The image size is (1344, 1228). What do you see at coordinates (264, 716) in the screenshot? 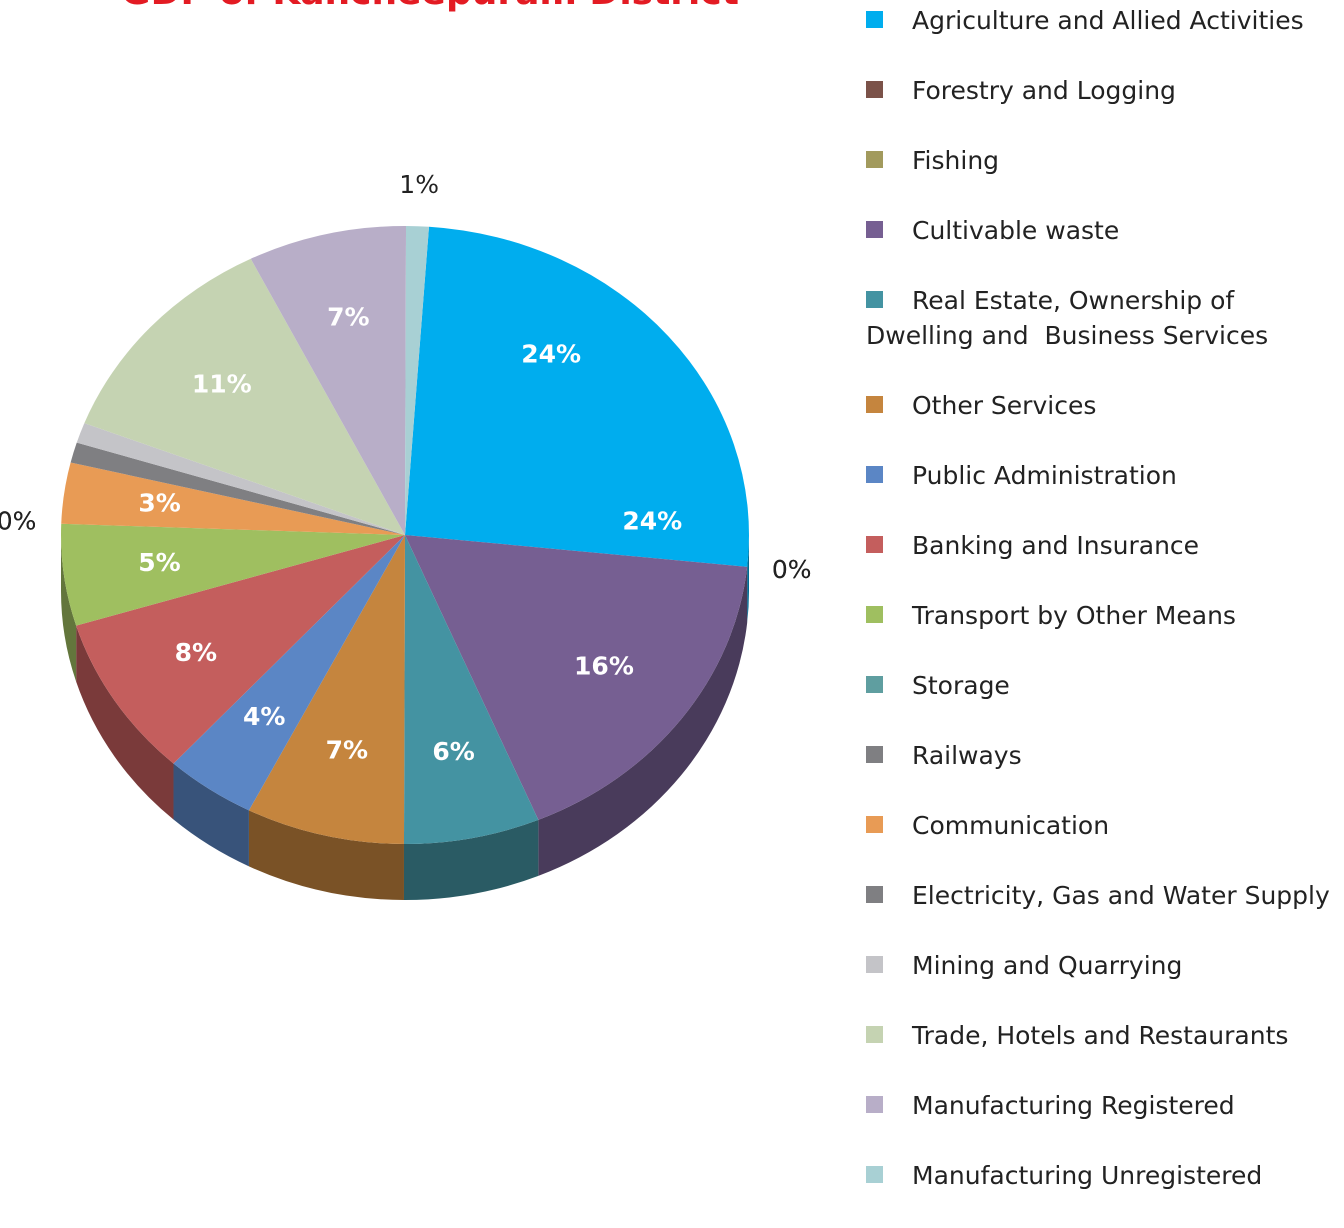
I see `data-label: 4%` at bounding box center [264, 716].